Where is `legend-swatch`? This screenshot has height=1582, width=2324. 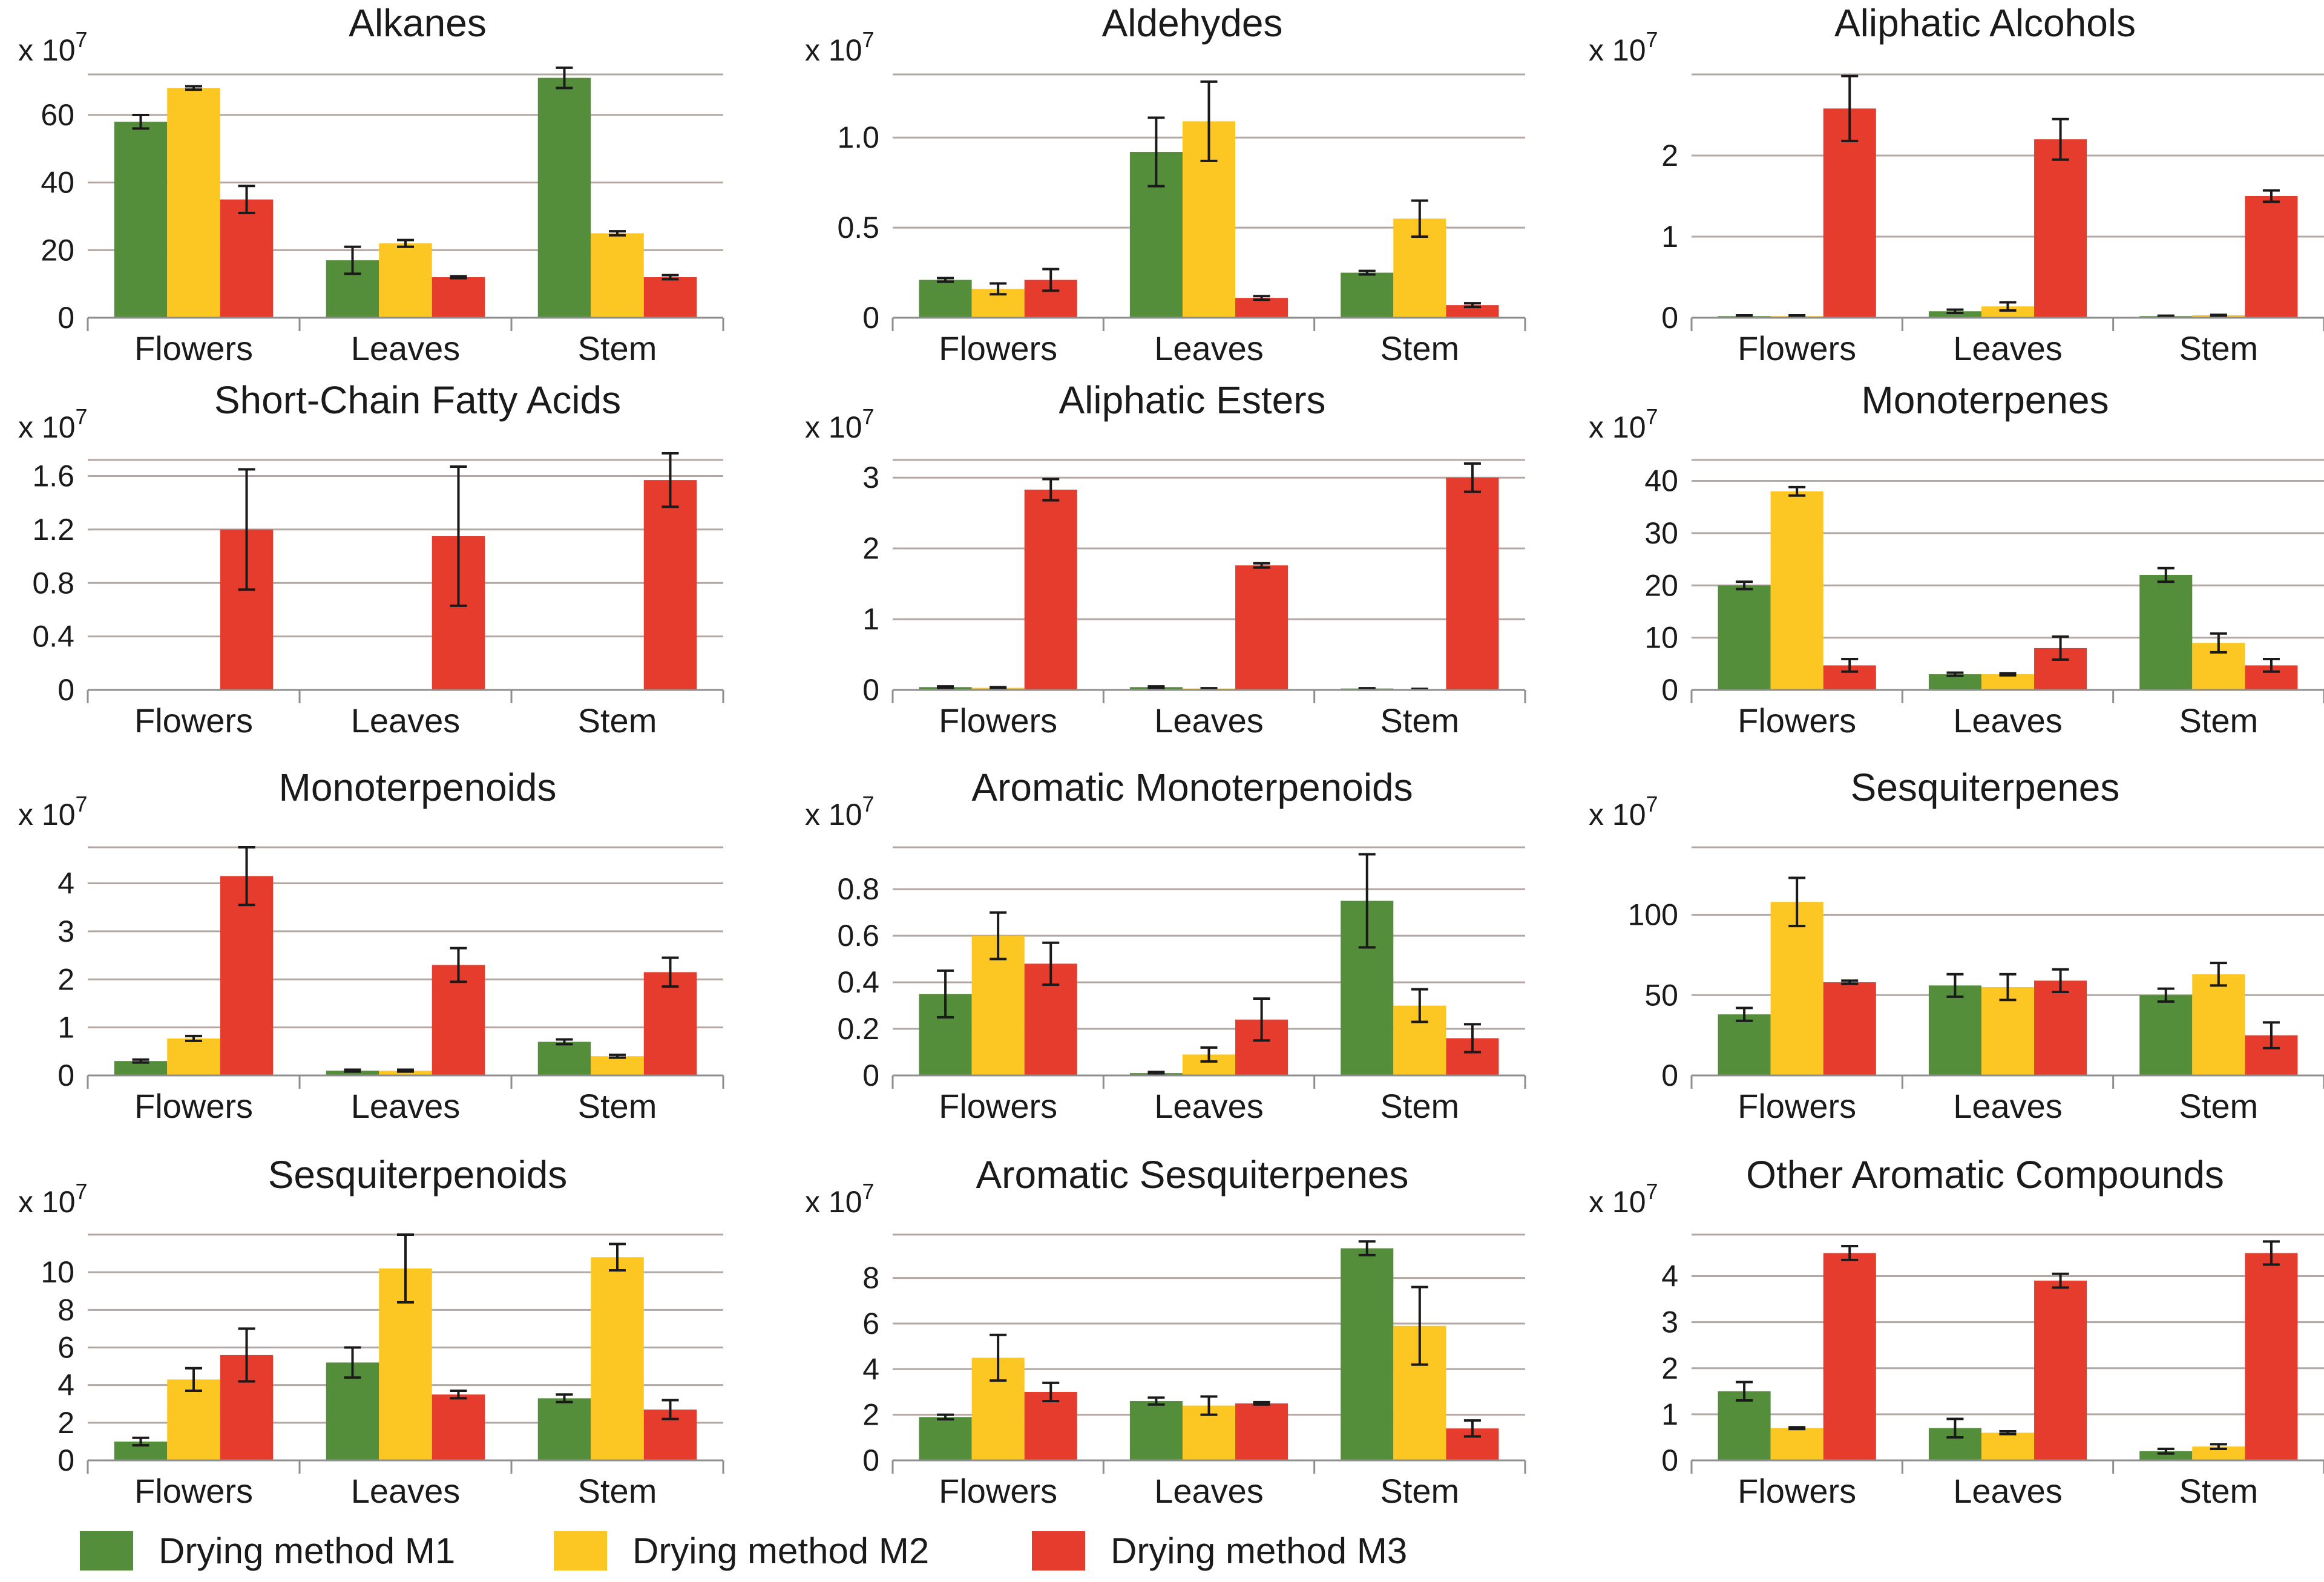 legend-swatch is located at coordinates (106, 1551).